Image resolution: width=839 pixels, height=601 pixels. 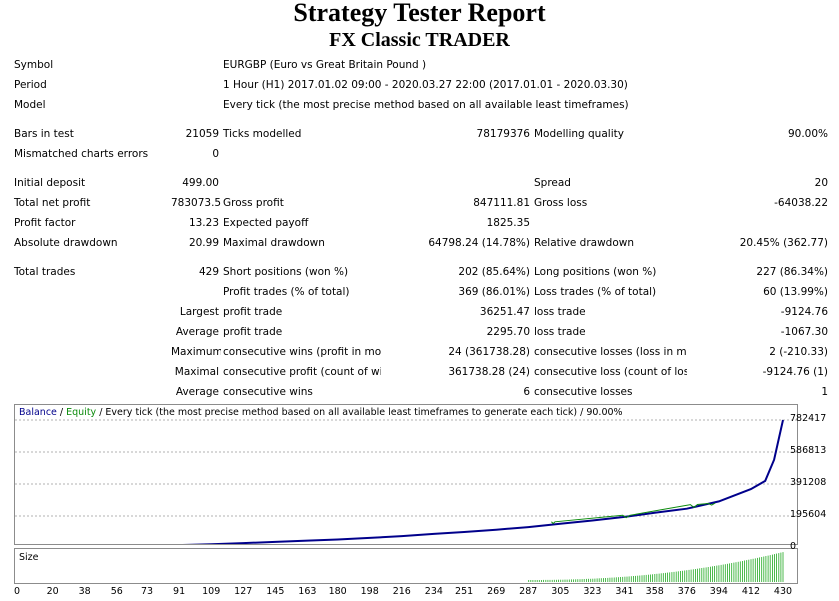 I want to click on symbol-value: EURGBP (Euro vs Great Britain Pound ), so click(x=325, y=65).